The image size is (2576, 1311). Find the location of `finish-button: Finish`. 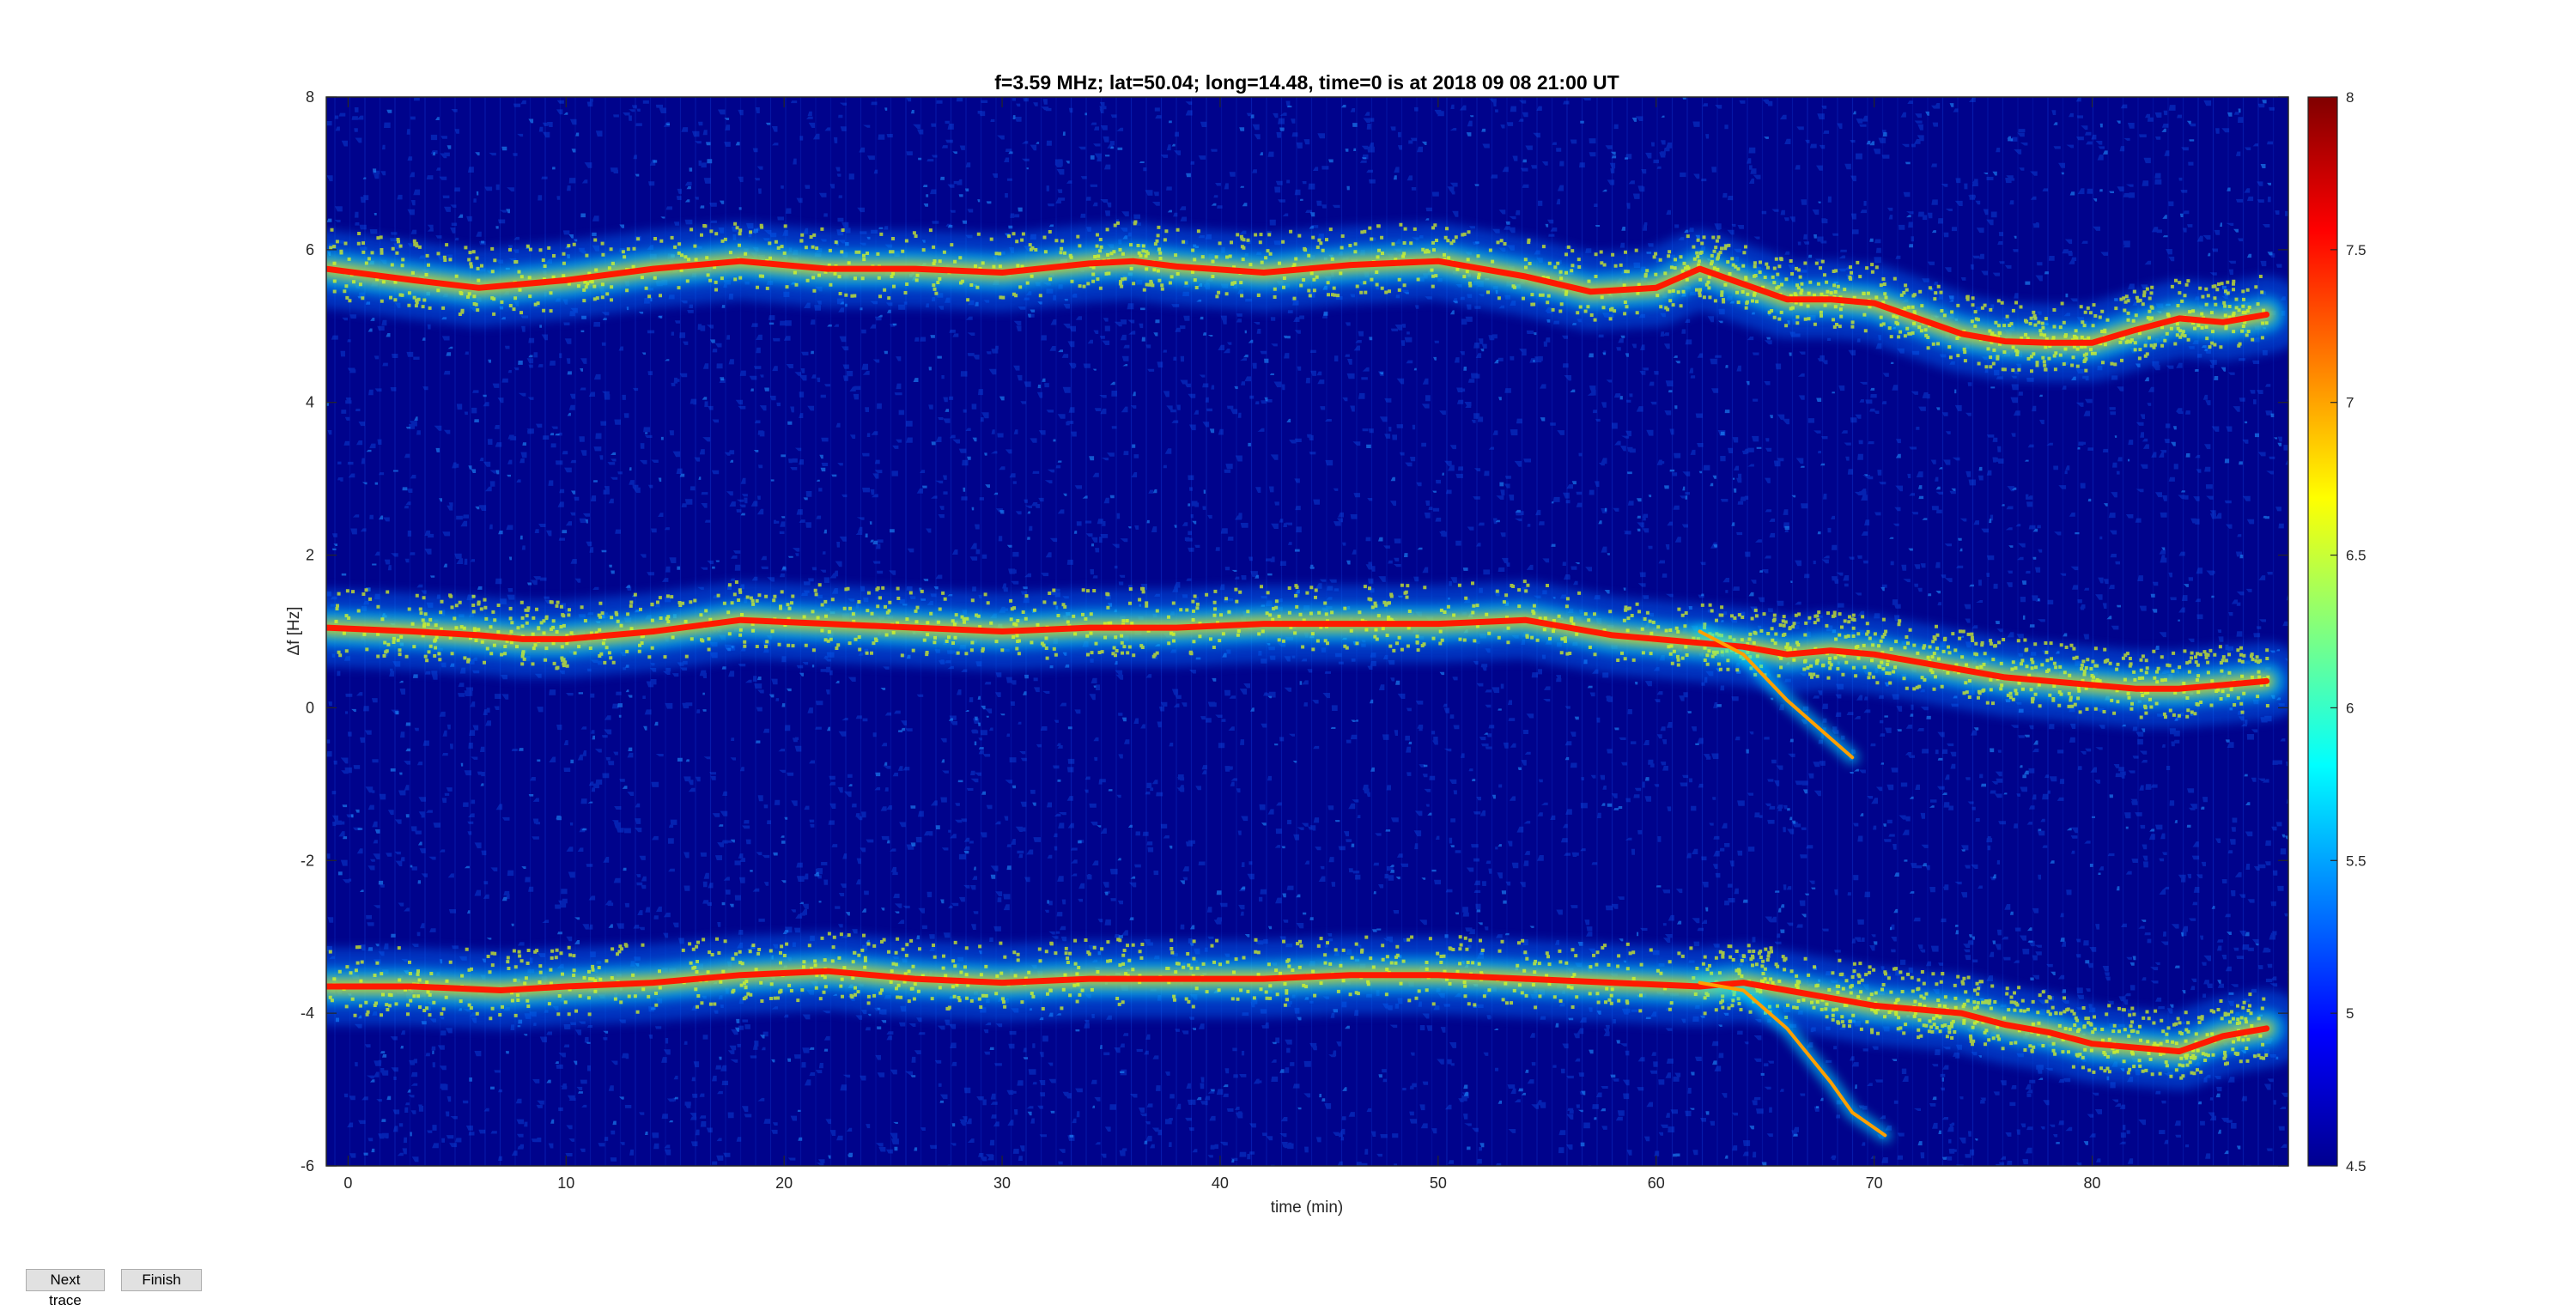

finish-button: Finish is located at coordinates (161, 1280).